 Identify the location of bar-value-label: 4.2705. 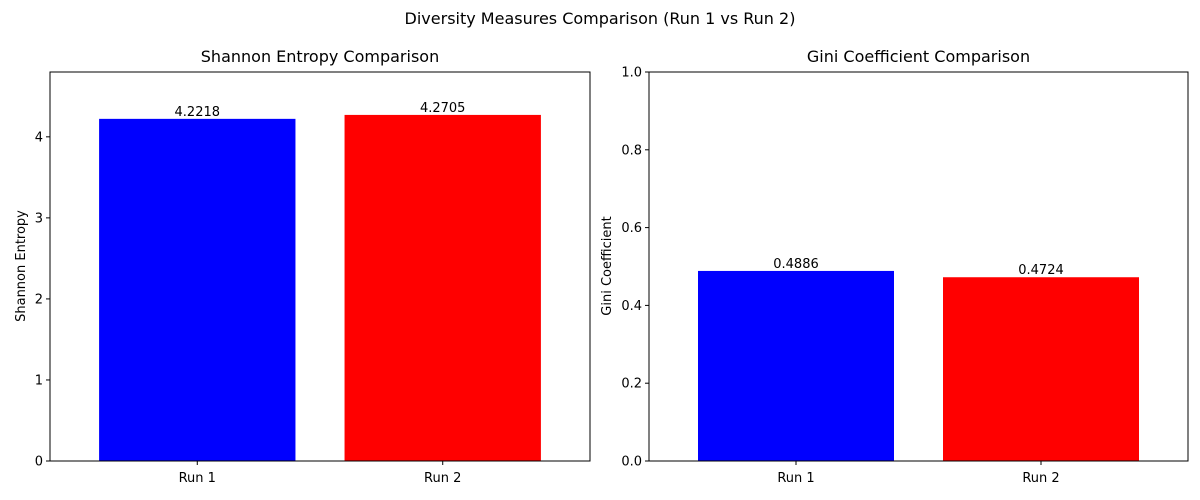
(443, 108).